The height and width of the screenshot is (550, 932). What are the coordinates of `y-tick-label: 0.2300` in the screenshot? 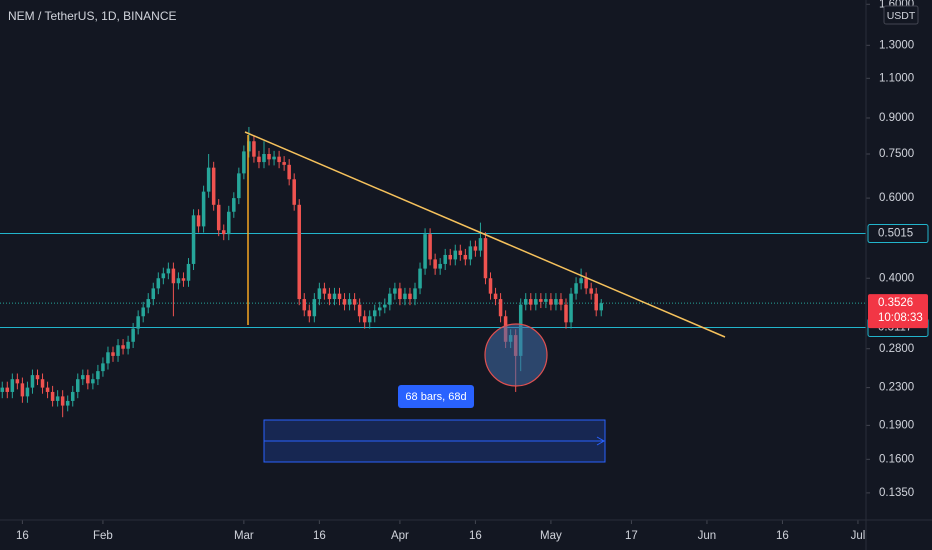 It's located at (896, 388).